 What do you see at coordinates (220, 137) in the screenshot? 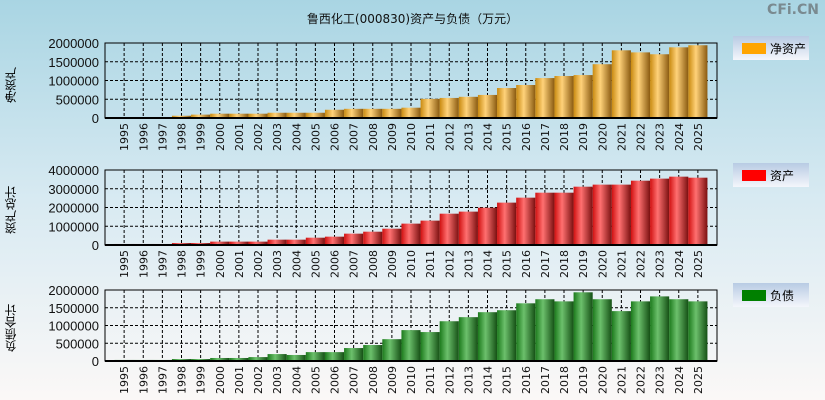
I see `x-tick-label: 2000` at bounding box center [220, 137].